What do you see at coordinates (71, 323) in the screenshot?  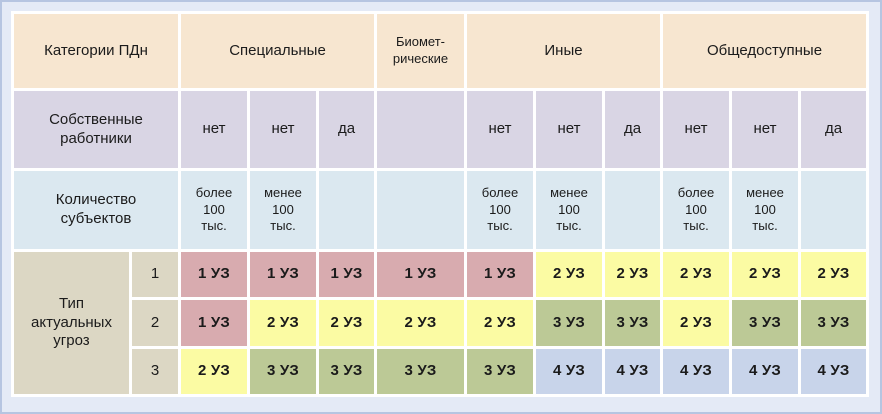 I see `row-label-threat-type: Тип актуальных угроз` at bounding box center [71, 323].